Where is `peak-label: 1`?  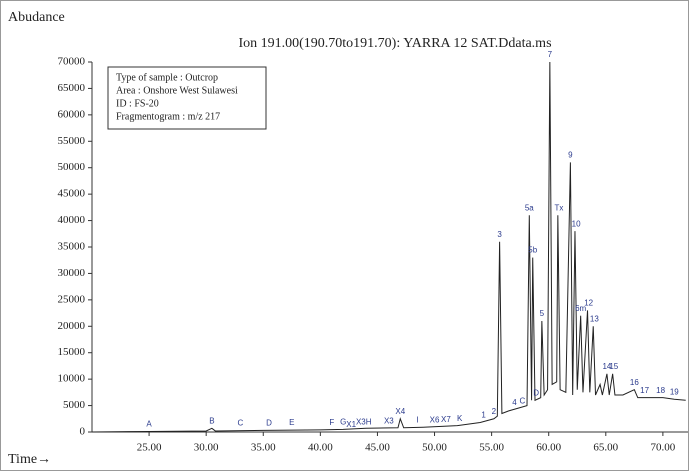 peak-label: 1 is located at coordinates (483, 415).